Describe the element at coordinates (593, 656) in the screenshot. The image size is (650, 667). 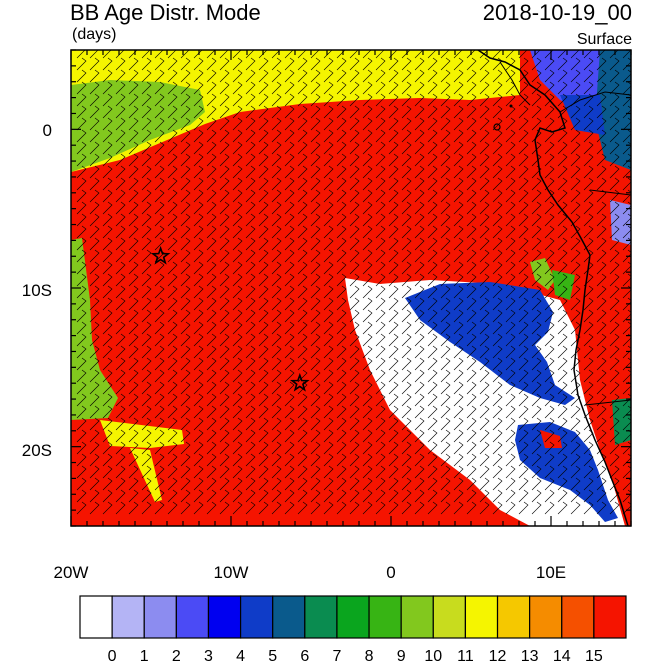
I see `colorbar-label: 15` at that location.